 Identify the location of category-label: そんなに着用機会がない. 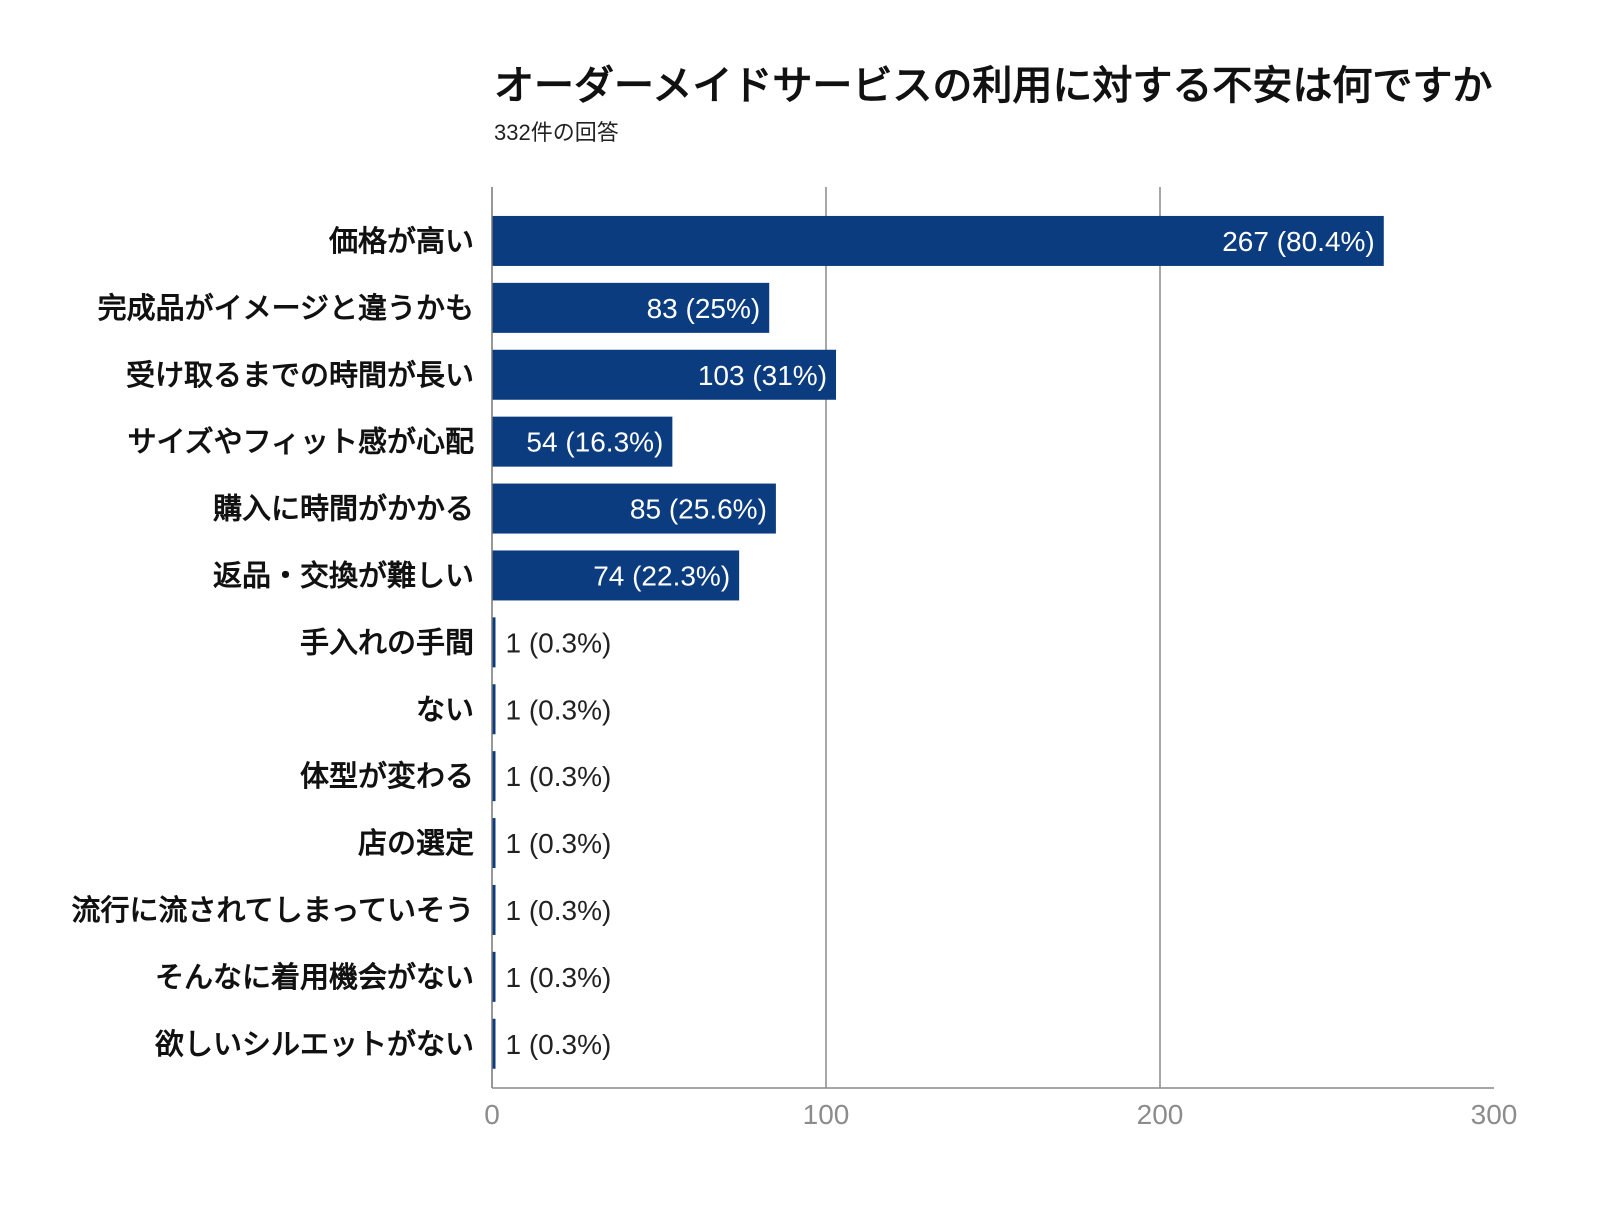
(314, 977).